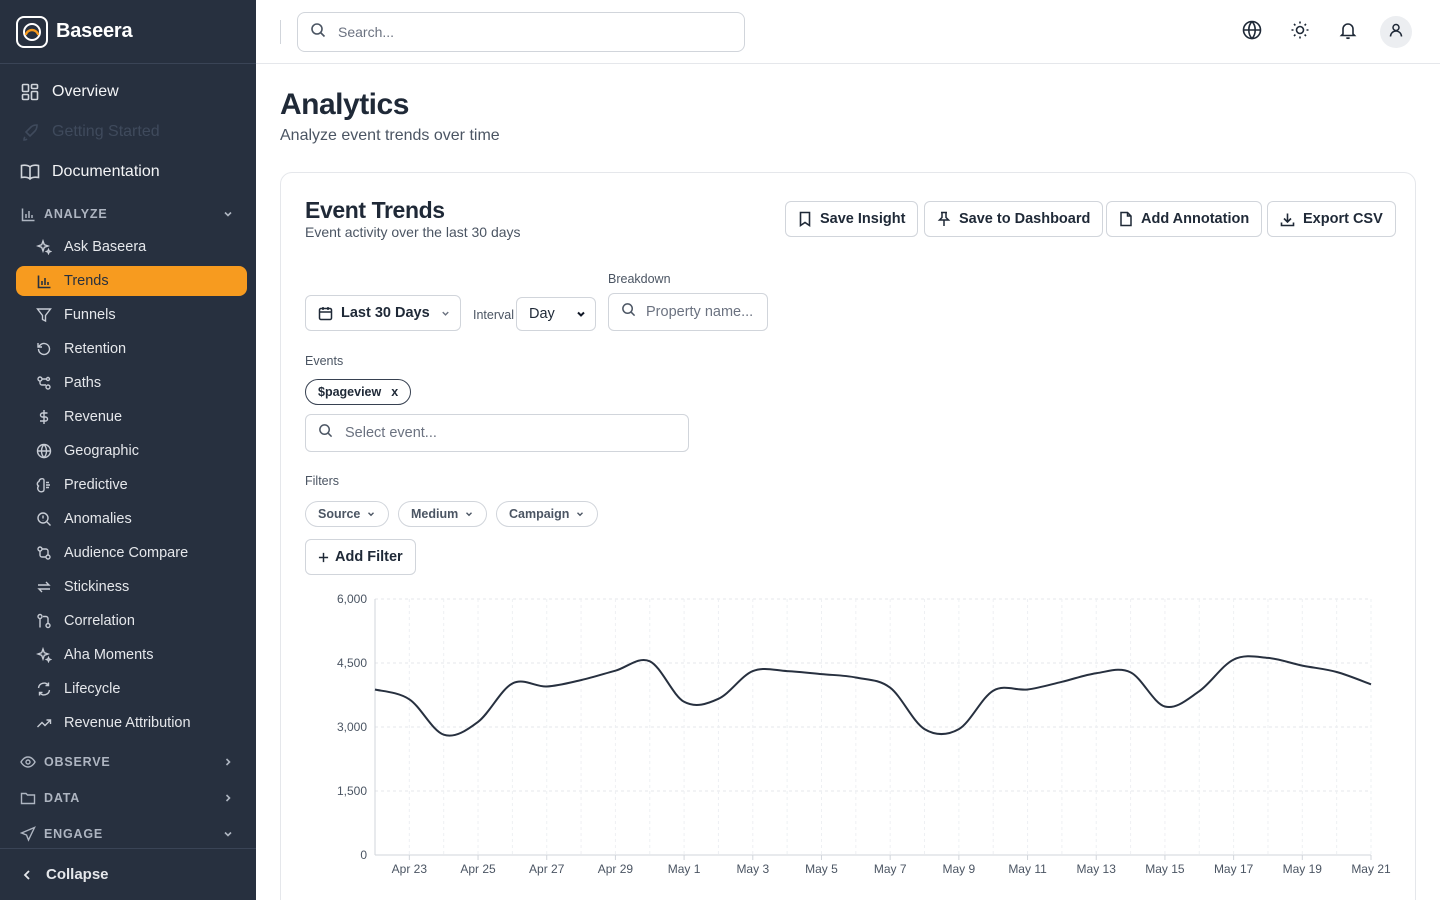 This screenshot has width=1440, height=900. Describe the element at coordinates (95, 349) in the screenshot. I see `sidebar-item-label: Retention` at that location.